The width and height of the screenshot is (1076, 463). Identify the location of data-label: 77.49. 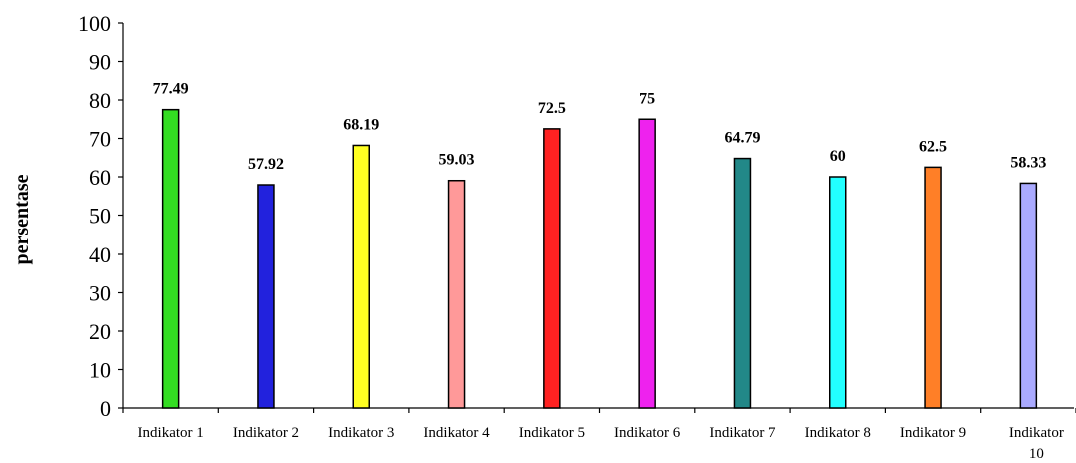
(171, 89).